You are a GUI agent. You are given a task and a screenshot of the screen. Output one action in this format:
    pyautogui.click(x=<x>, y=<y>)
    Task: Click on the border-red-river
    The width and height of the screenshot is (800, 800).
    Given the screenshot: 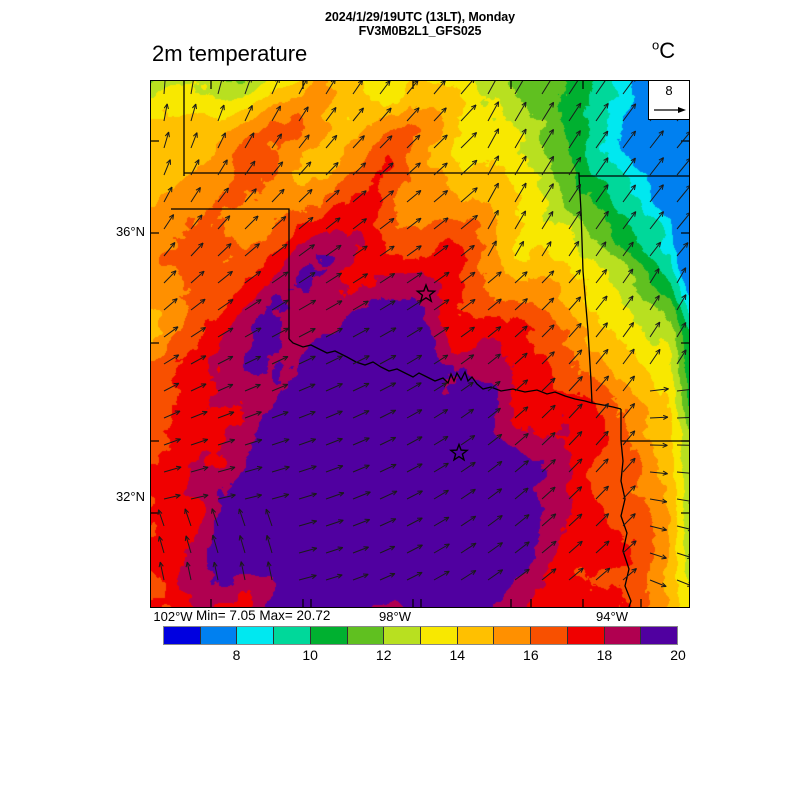 What is the action you would take?
    pyautogui.click(x=440, y=371)
    